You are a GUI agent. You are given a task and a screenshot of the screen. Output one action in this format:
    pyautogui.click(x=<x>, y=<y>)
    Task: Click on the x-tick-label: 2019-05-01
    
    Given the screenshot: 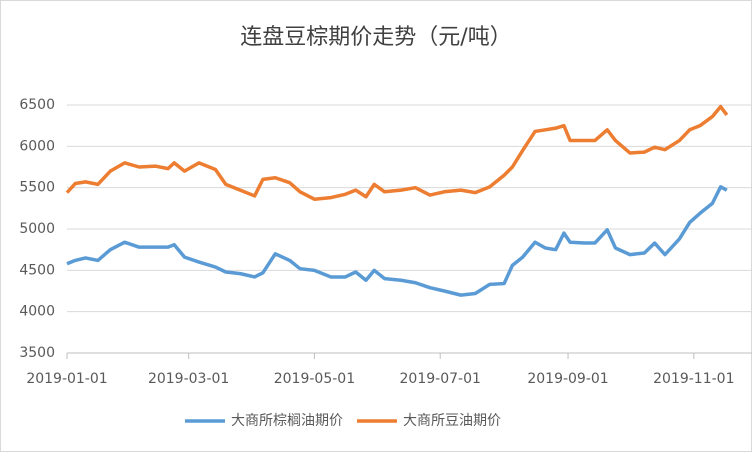 What is the action you would take?
    pyautogui.click(x=314, y=379)
    